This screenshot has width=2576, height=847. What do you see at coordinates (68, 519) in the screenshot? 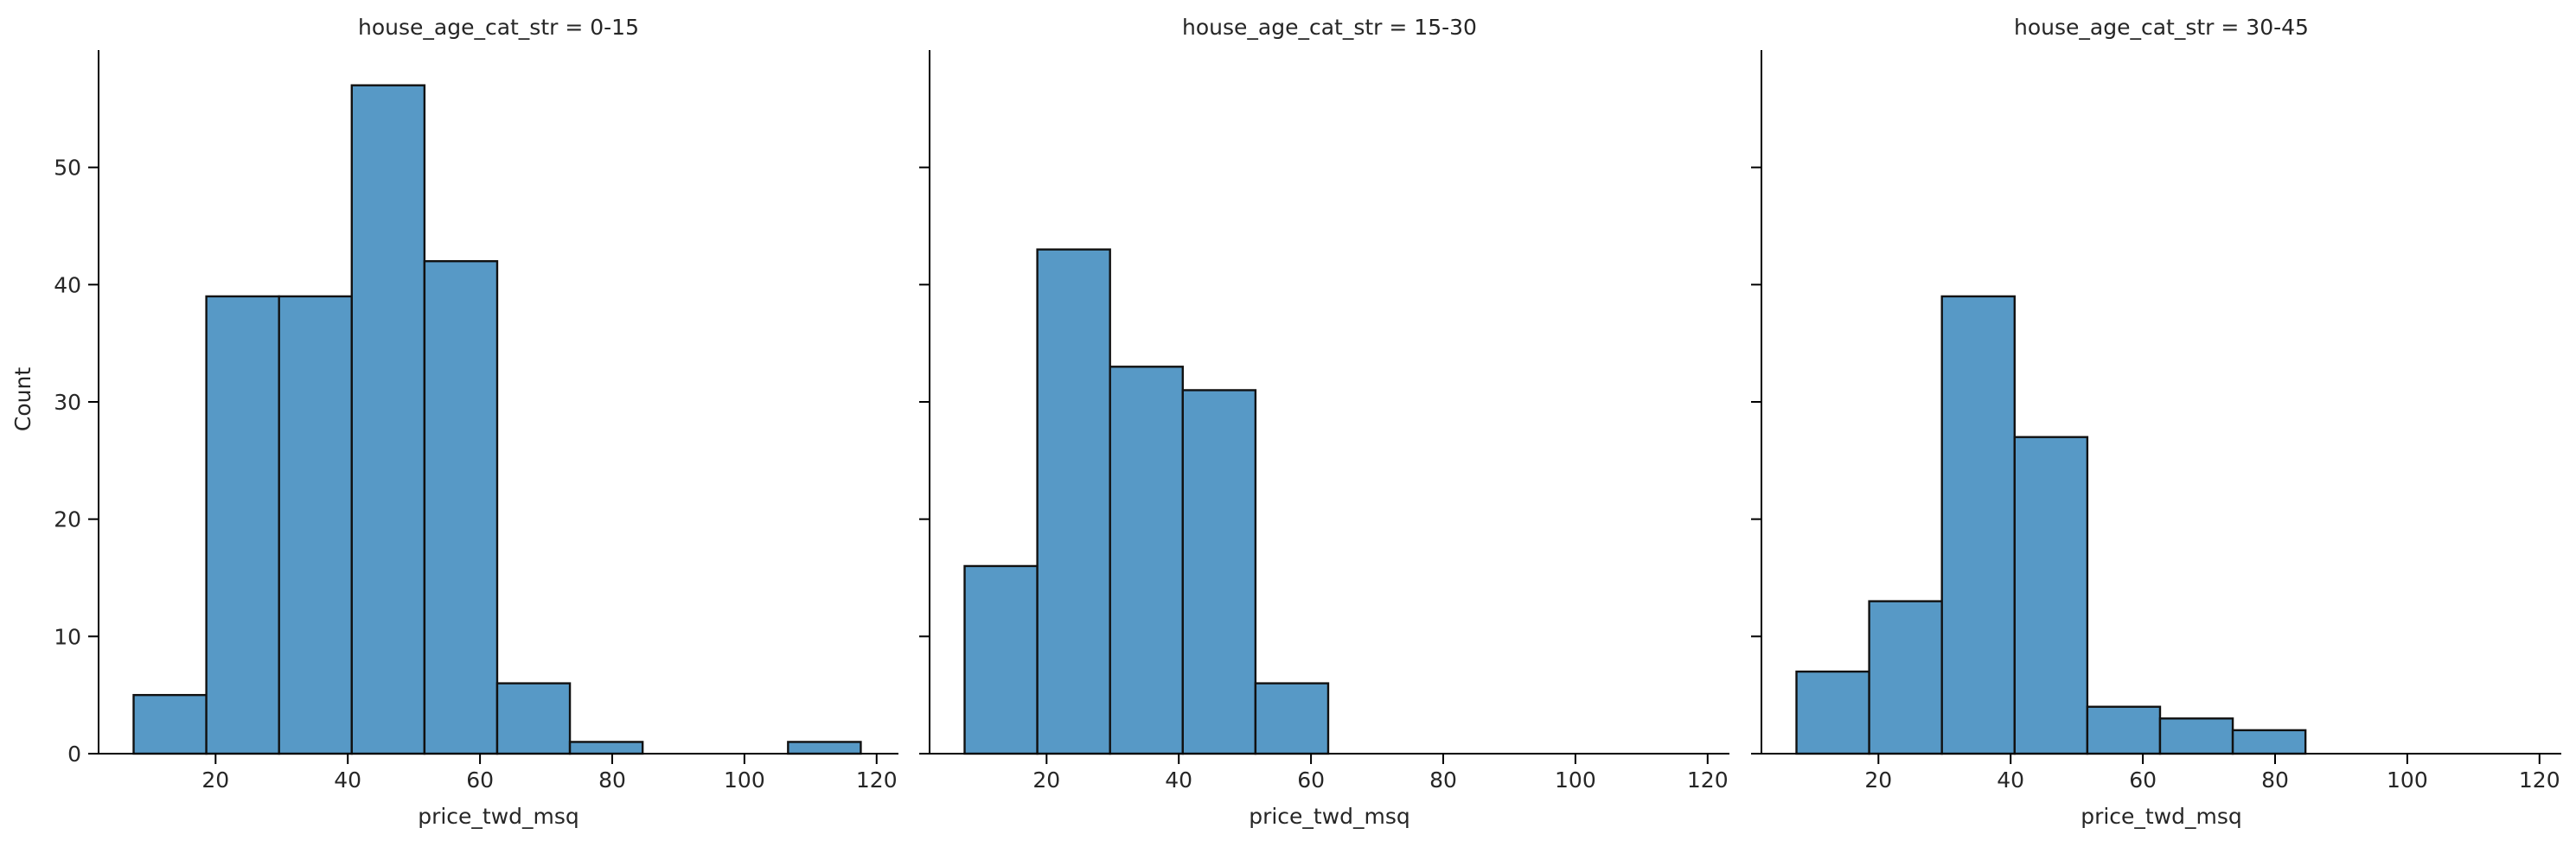
I see `y-tick-label: 20` at bounding box center [68, 519].